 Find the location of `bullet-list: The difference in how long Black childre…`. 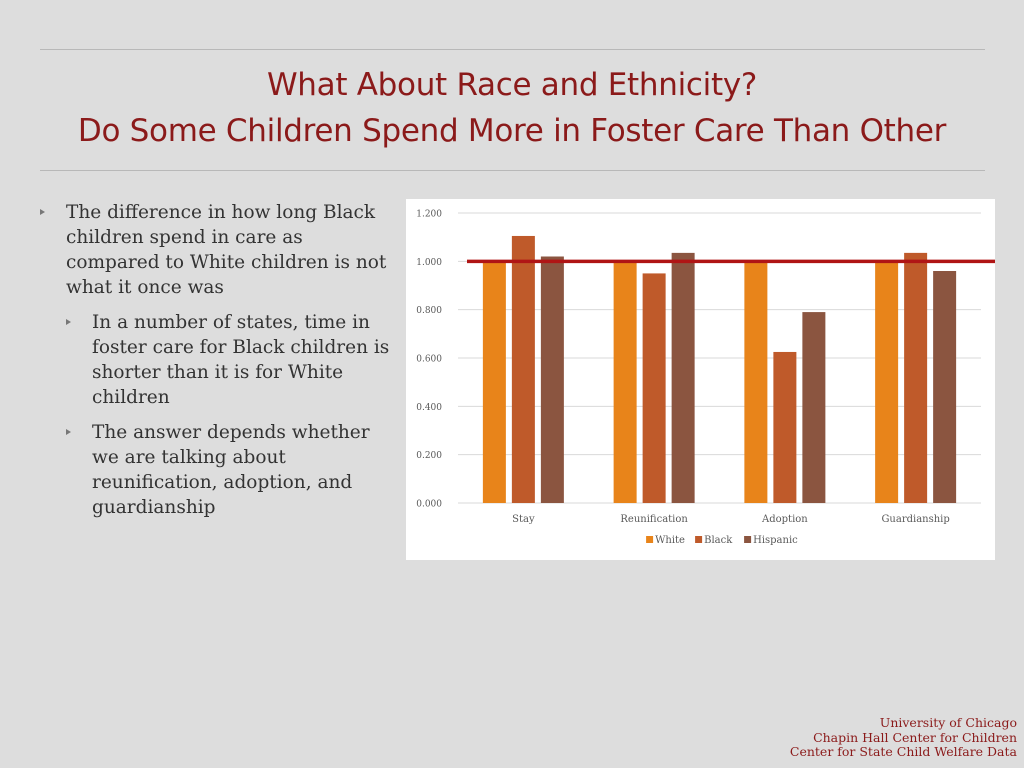

bullet-list: The difference in how long Black childre… is located at coordinates (218, 360).